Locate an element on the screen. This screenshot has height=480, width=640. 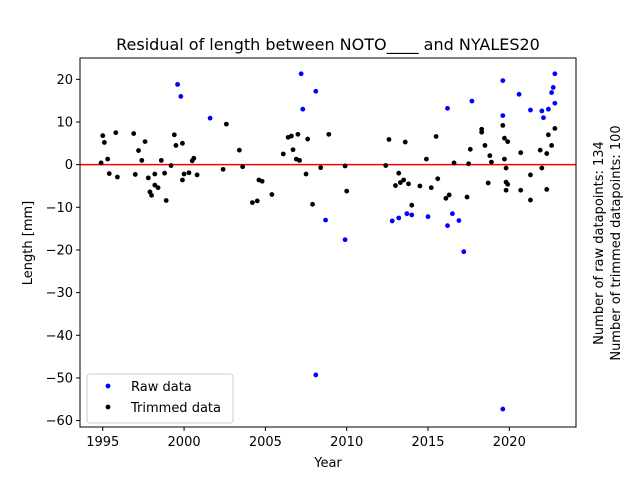
y-tick-label: −50 is located at coordinates (59, 378).